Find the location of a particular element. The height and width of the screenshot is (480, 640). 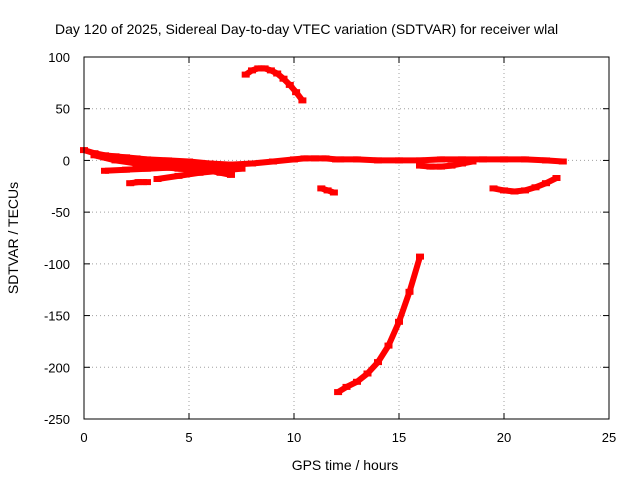

series-arc-right-flat is located at coordinates (451, 160).